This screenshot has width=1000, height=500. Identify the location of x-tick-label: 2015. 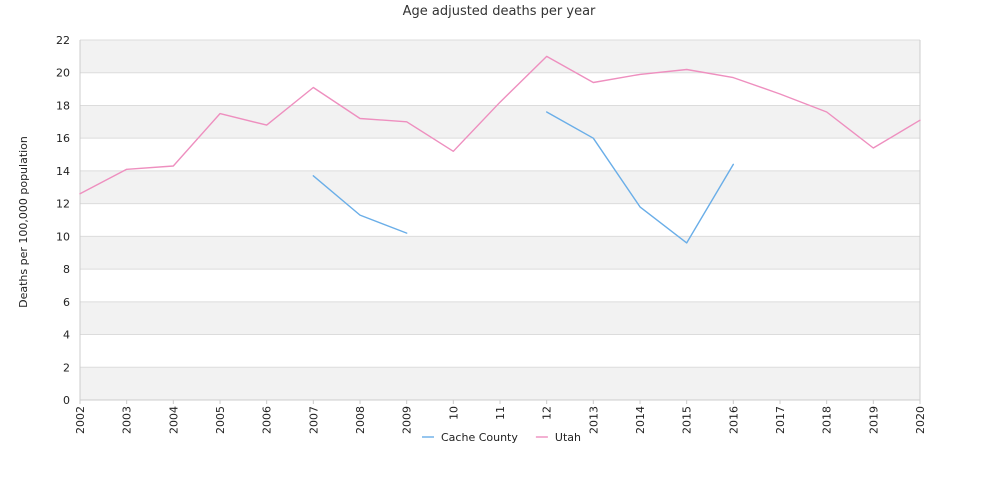
(687, 420).